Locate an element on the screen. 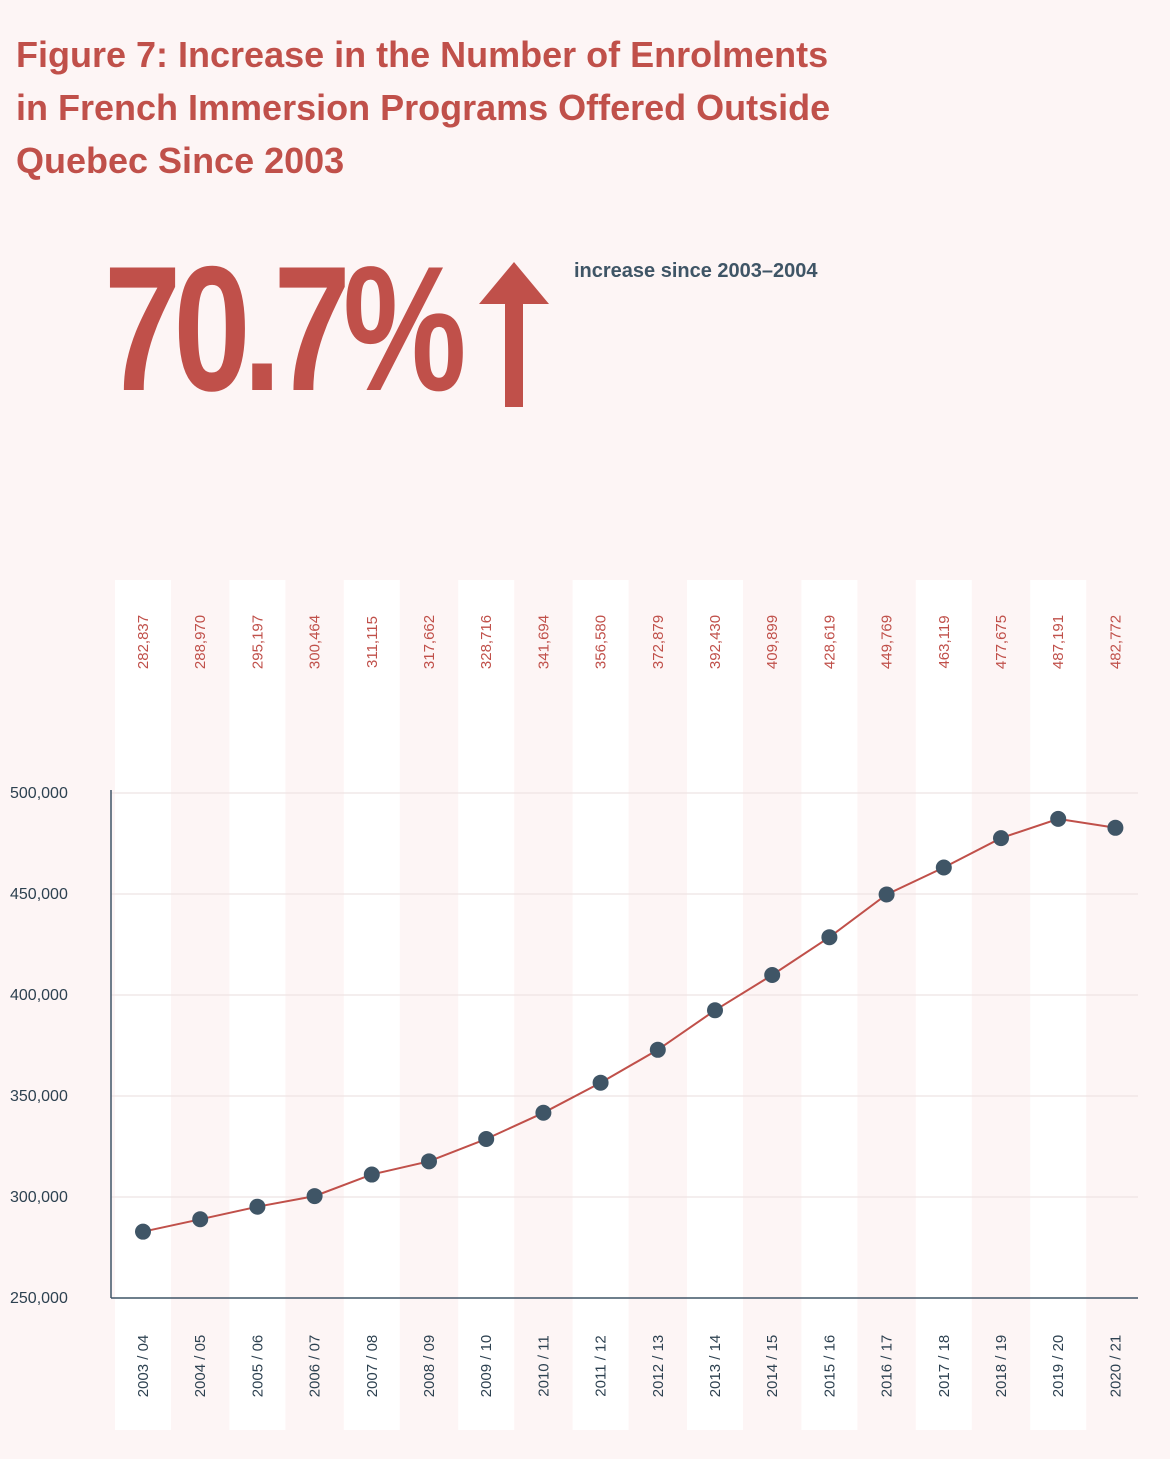 This screenshot has height=1459, width=1170. y-tick-label: 300,000 is located at coordinates (39, 1197).